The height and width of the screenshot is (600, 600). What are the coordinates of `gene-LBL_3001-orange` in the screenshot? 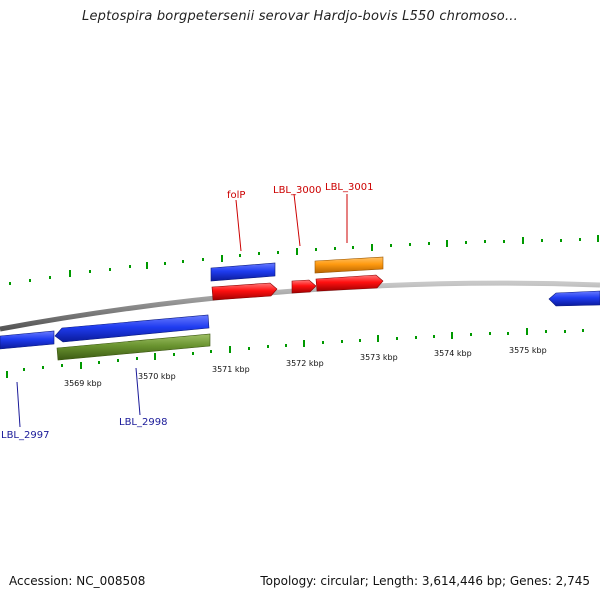 It's located at (349, 265).